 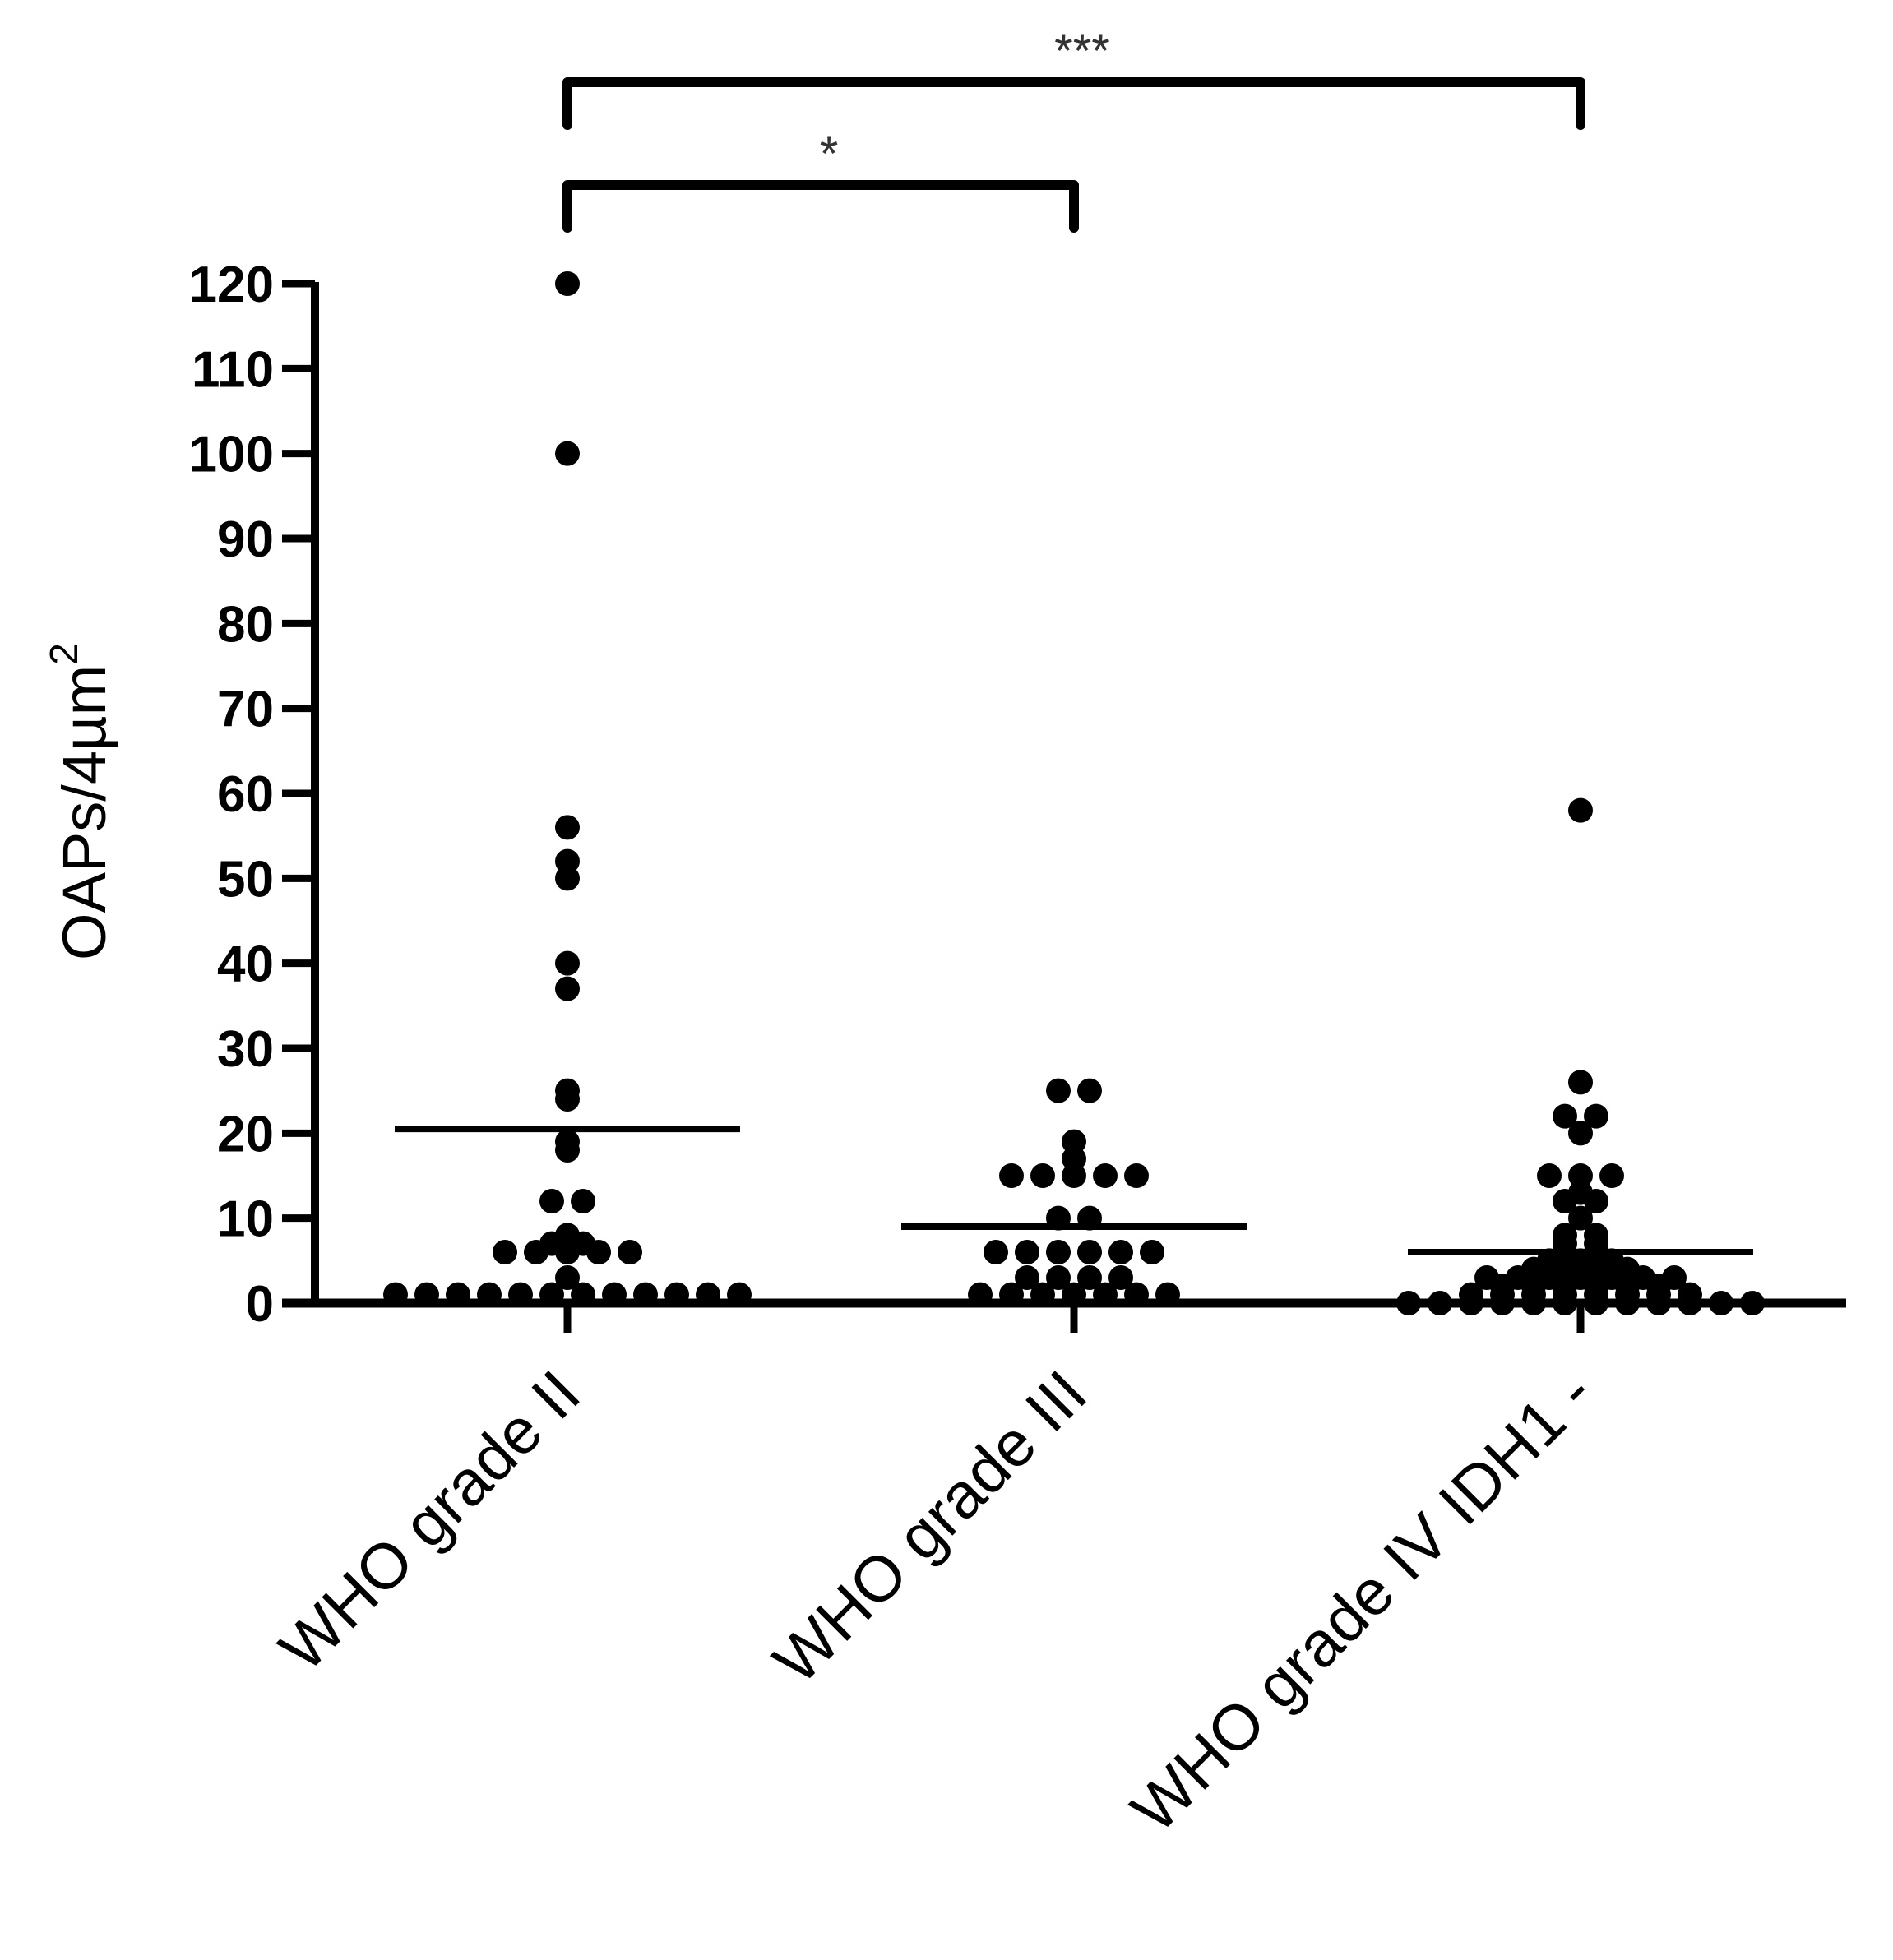 What do you see at coordinates (64, 654) in the screenshot?
I see `y-axis-title-superscript: 2` at bounding box center [64, 654].